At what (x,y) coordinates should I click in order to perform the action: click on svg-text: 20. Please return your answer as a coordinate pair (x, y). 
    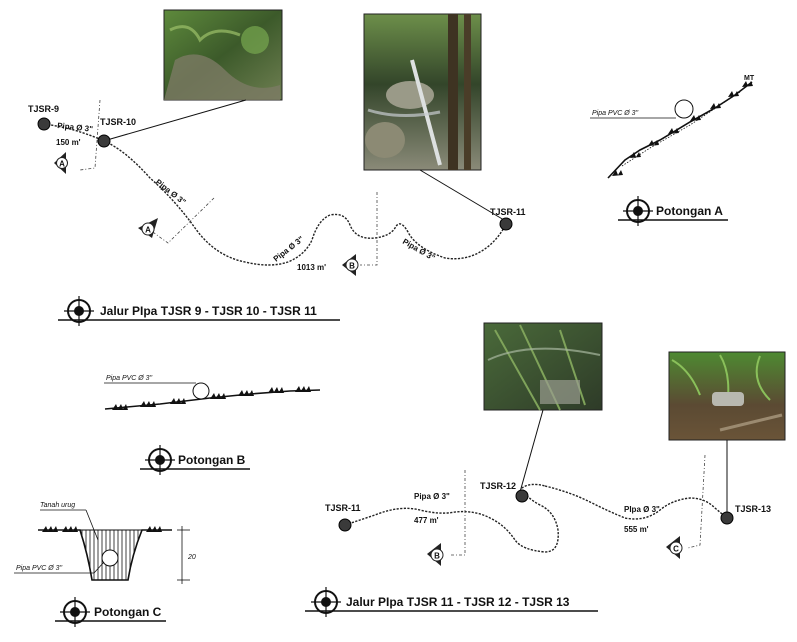
    Looking at the image, I should click on (191, 557).